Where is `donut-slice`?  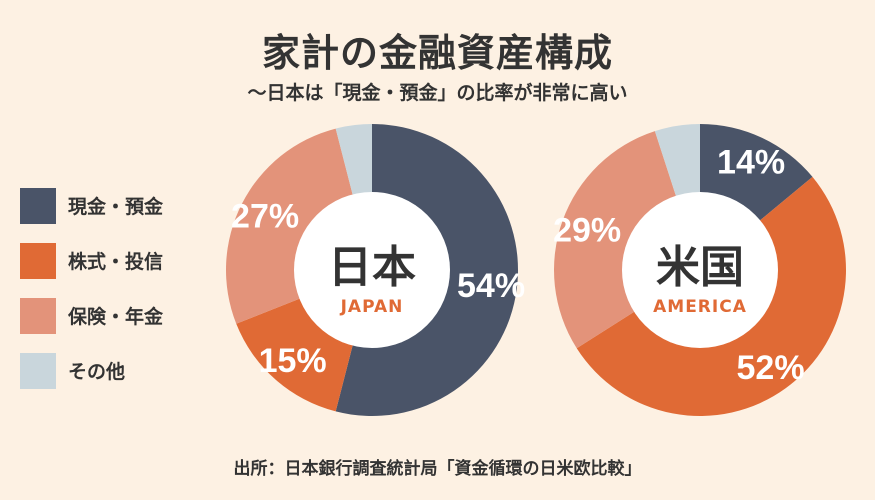
donut-slice is located at coordinates (627, 240).